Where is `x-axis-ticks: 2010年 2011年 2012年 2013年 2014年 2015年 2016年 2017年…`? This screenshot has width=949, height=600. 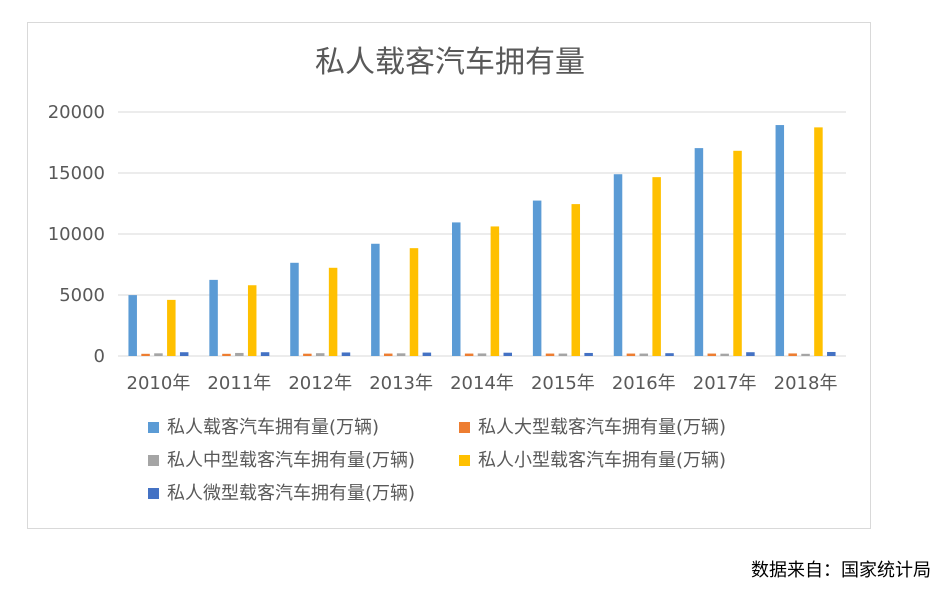
x-axis-ticks: 2010年 2011年 2012年 2013年 2014年 2015年 2016年 2017年… is located at coordinates (482, 383).